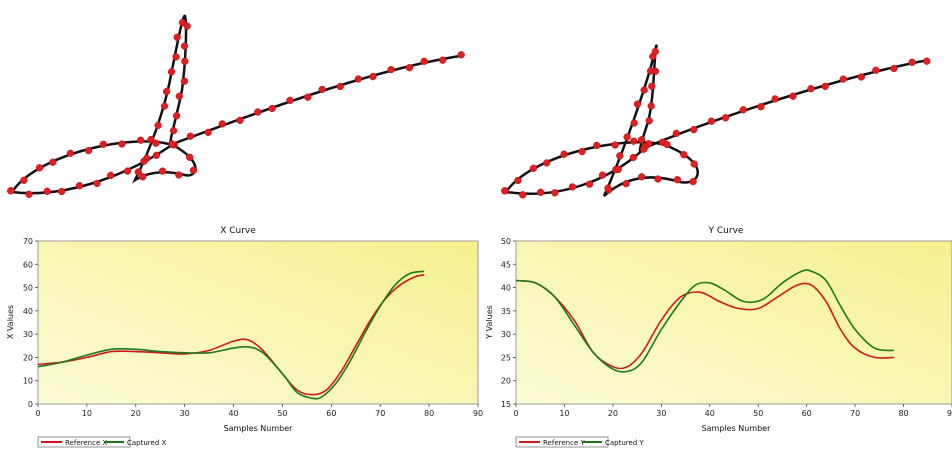 The image size is (952, 450). Describe the element at coordinates (903, 413) in the screenshot. I see `x-tick-label: 80` at that location.